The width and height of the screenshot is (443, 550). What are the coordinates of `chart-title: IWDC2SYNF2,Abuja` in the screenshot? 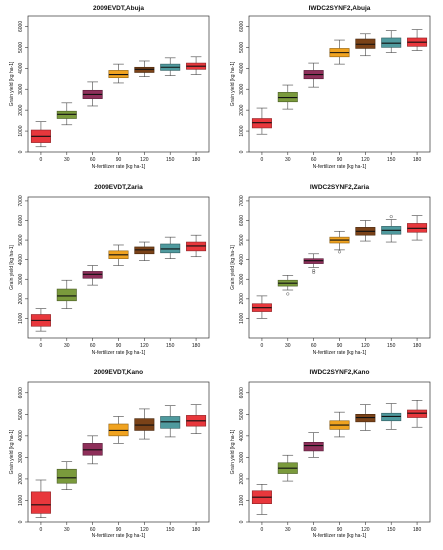 It's located at (340, 8).